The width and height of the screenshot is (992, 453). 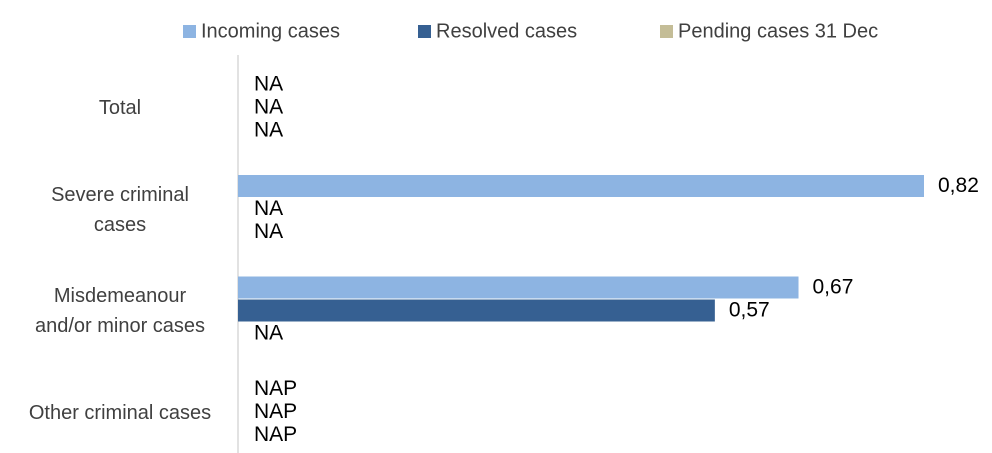 I want to click on category-label: Other criminal cases, so click(x=120, y=412).